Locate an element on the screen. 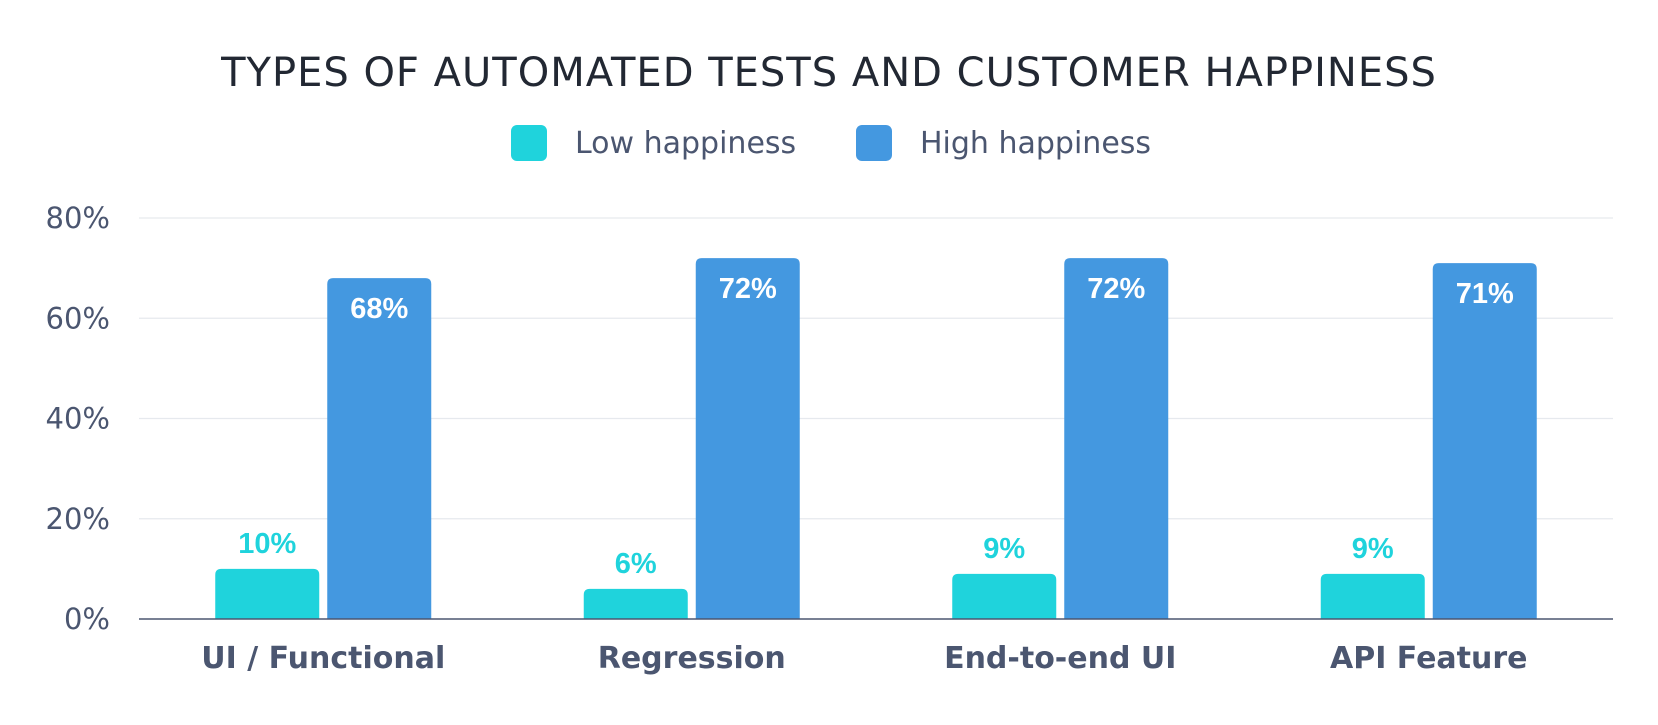  y-axis-tick-labels: 0% 20% 40% 60% 80% is located at coordinates (78, 418).